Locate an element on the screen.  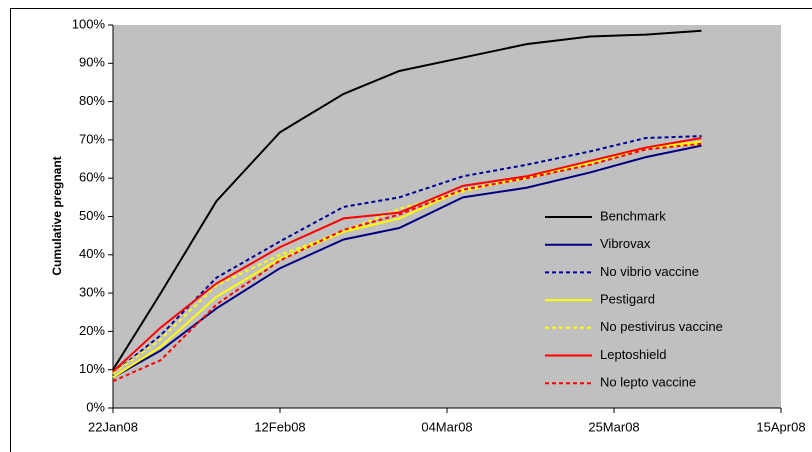
y-tick-label: 40% is located at coordinates (92, 253).